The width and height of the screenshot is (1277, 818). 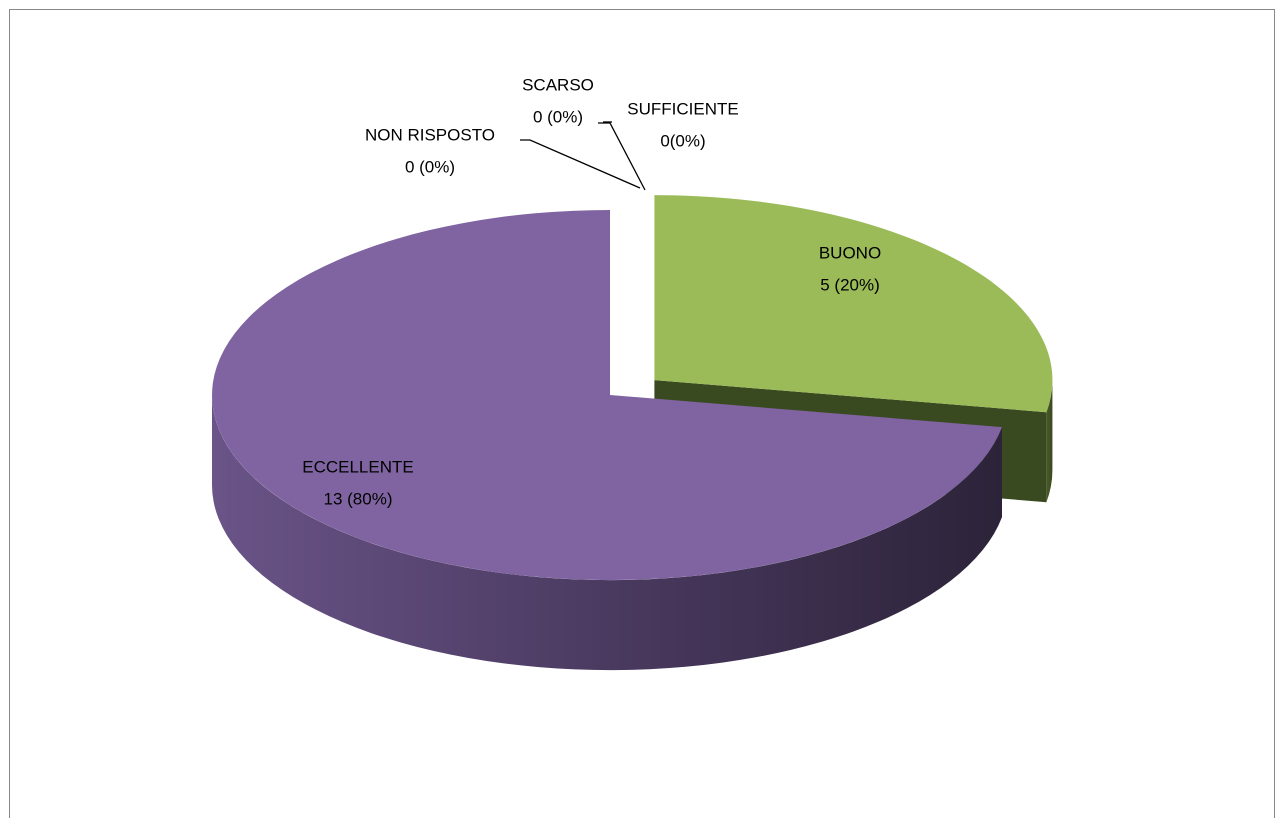 What do you see at coordinates (682, 140) in the screenshot?
I see `data-label-value: 0(0%)` at bounding box center [682, 140].